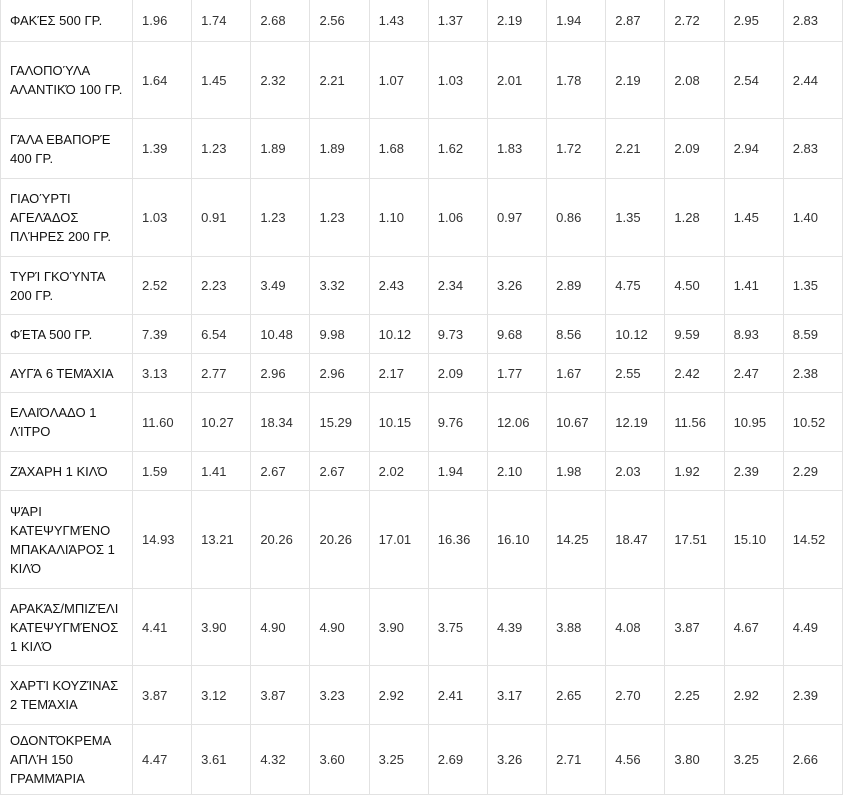 The width and height of the screenshot is (843, 795). Describe the element at coordinates (280, 759) in the screenshot. I see `price-cell: 4.32` at that location.